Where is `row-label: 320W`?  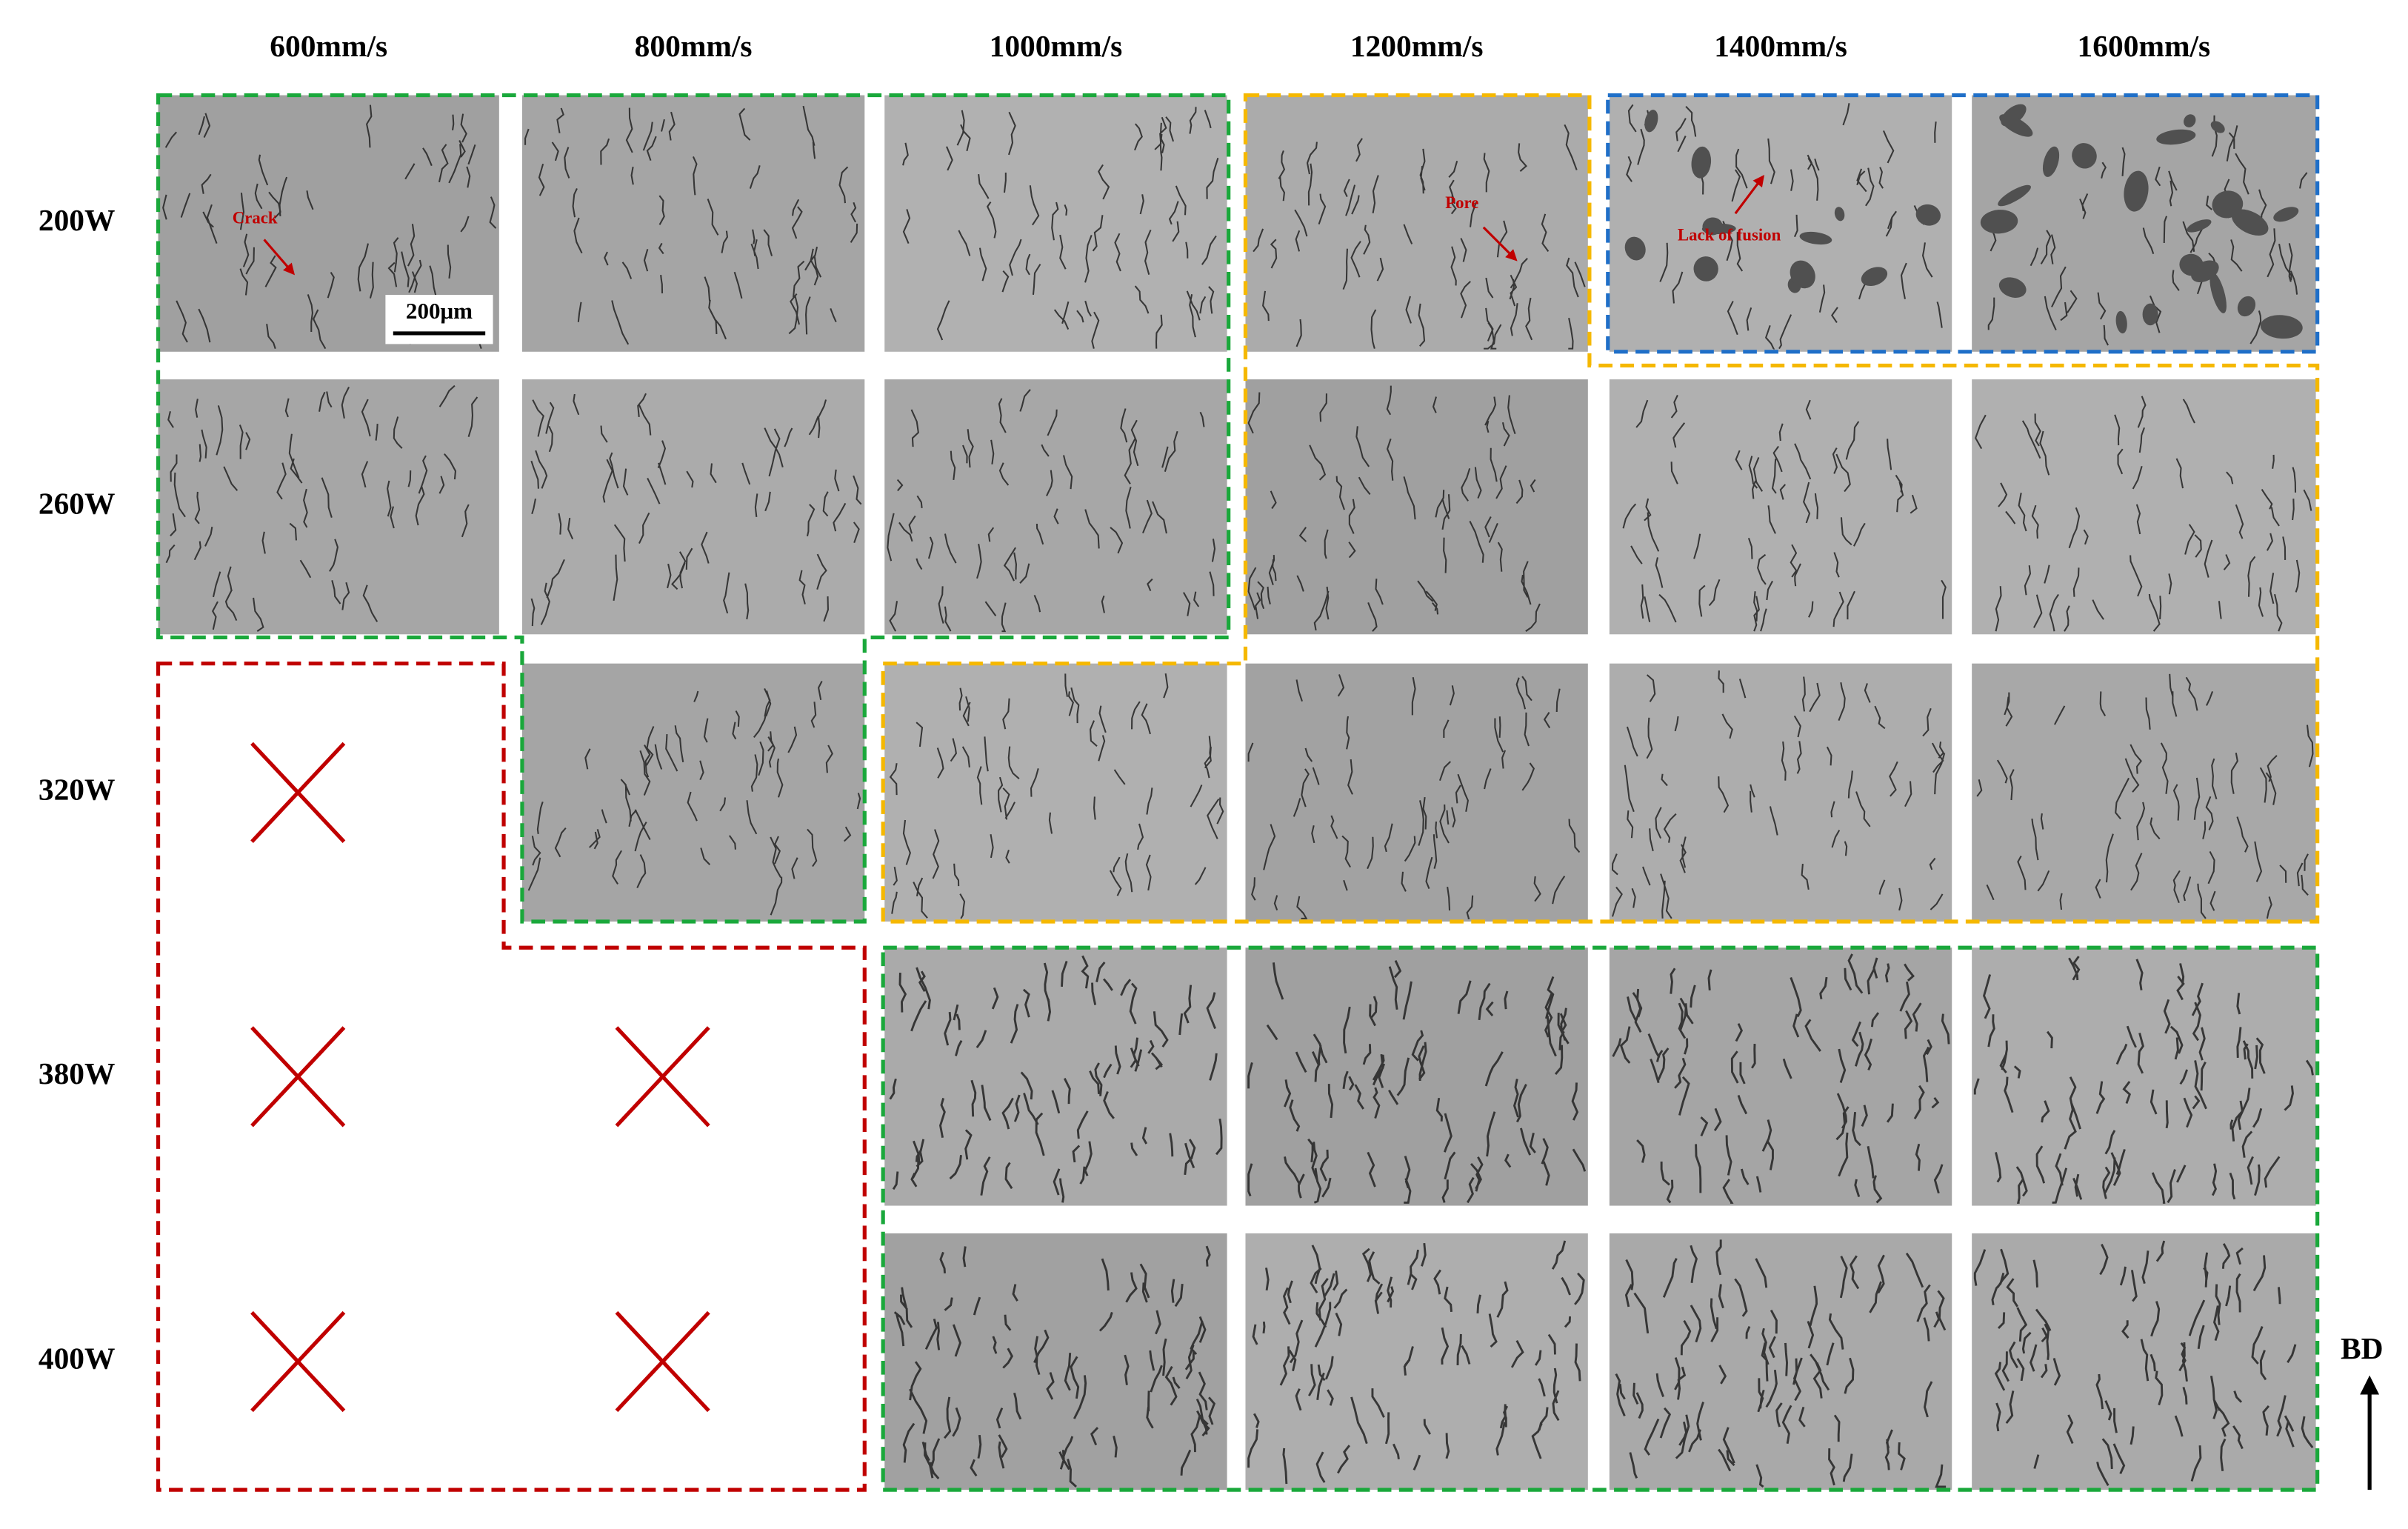
row-label: 320W is located at coordinates (77, 789).